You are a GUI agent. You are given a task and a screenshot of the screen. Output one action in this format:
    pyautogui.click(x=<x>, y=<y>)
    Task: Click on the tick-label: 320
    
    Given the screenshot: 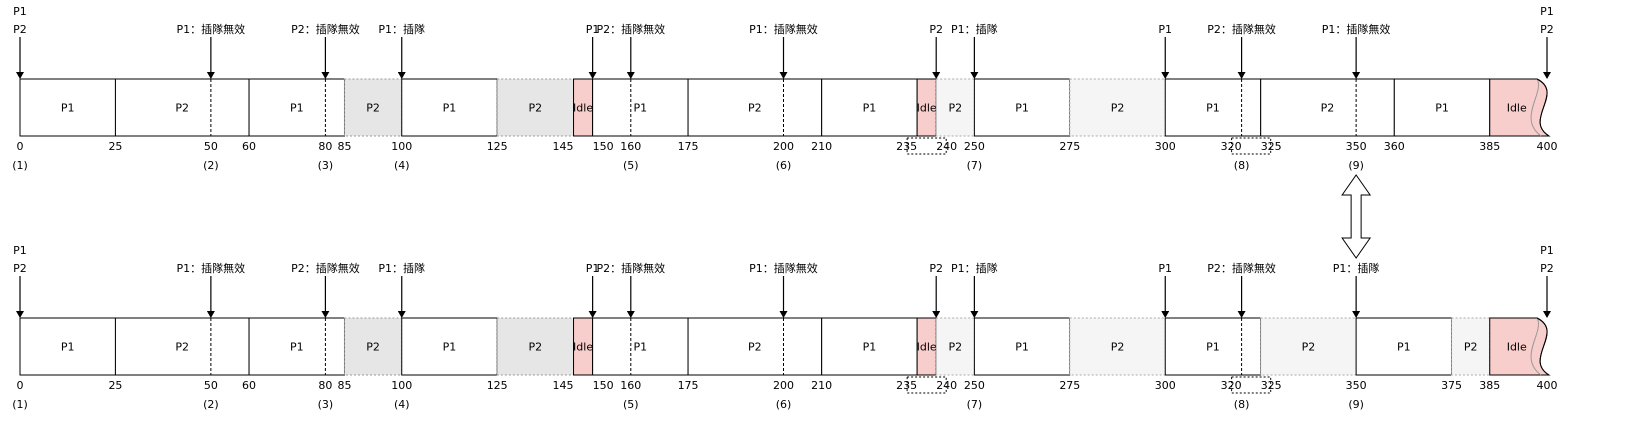 What is the action you would take?
    pyautogui.click(x=1231, y=146)
    